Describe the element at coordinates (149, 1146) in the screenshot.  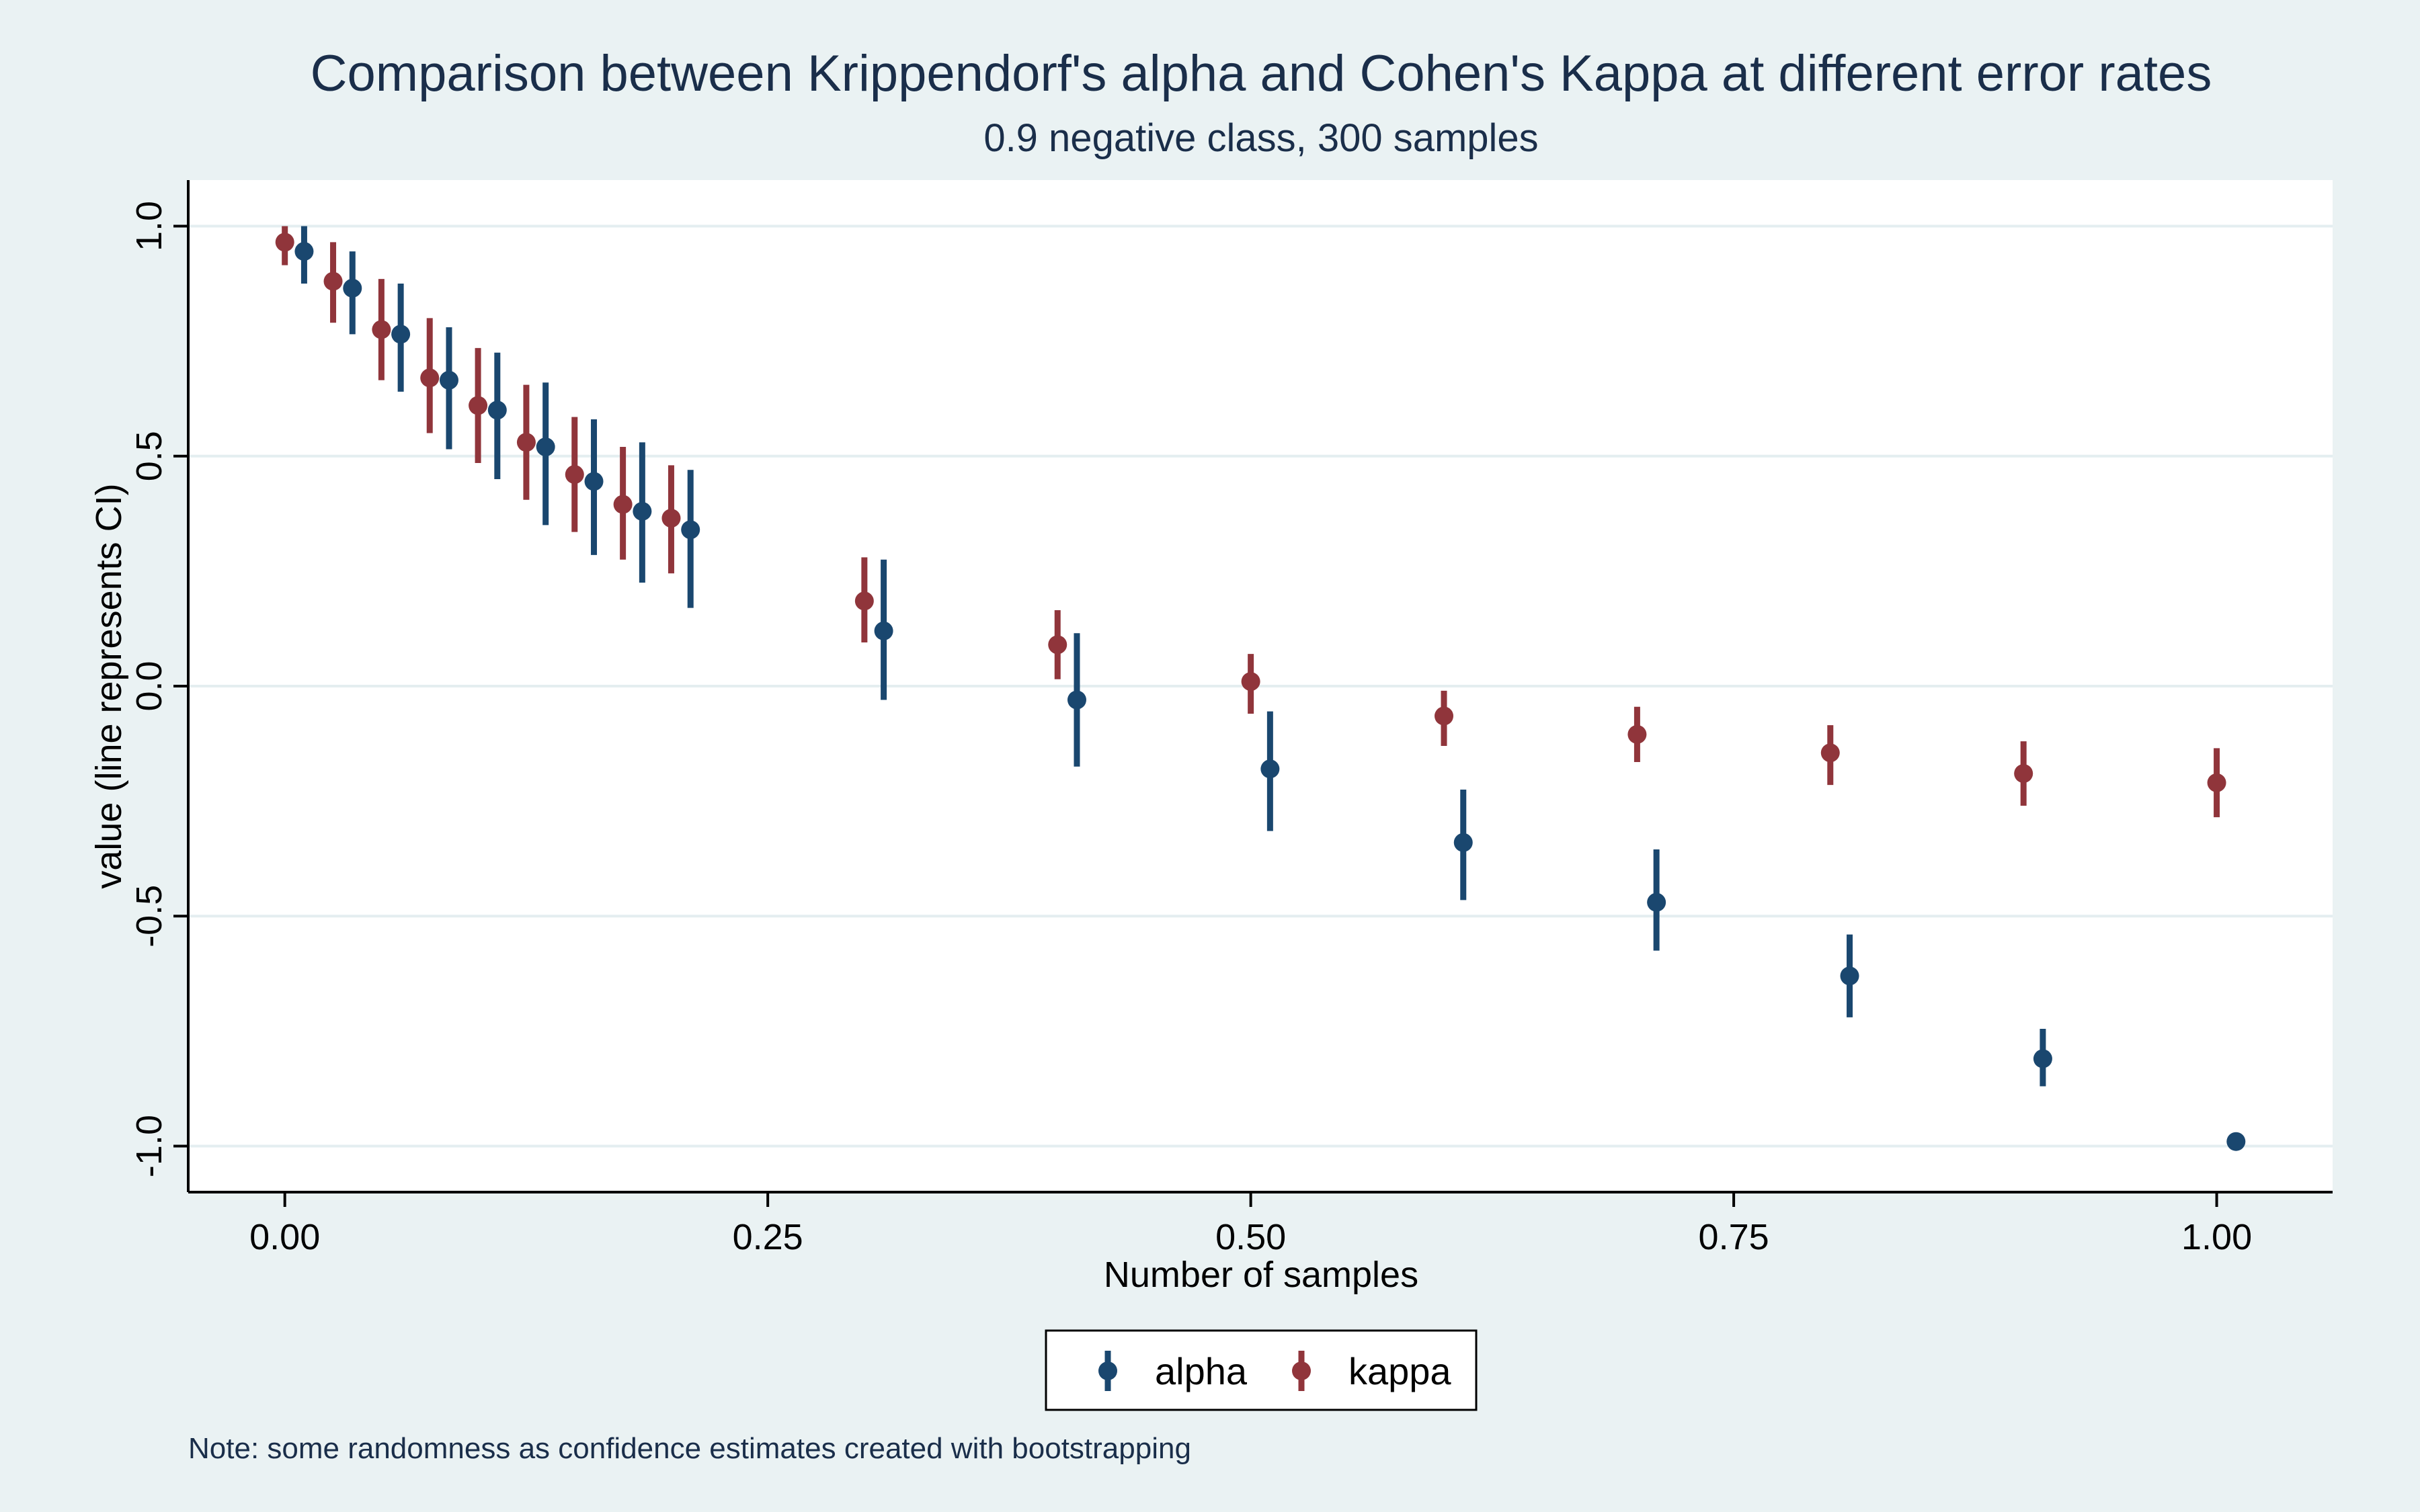
I see `y-tick-label: -1.0` at that location.